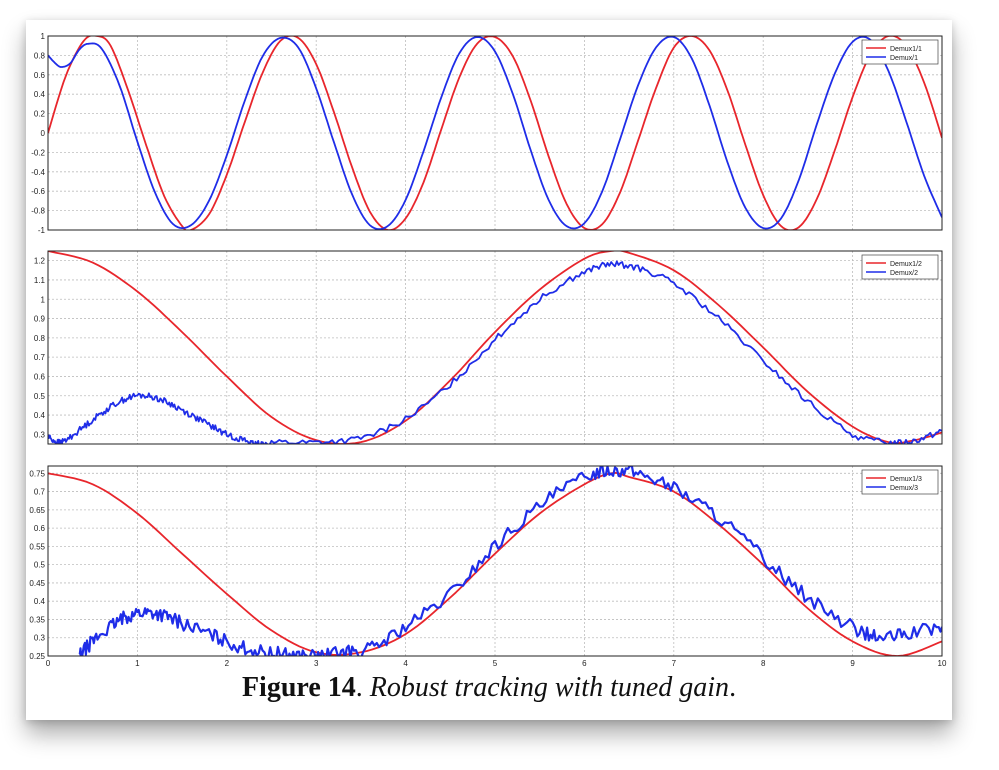 The height and width of the screenshot is (770, 999). Describe the element at coordinates (906, 49) in the screenshot. I see `legend-label: Demux1/1` at that location.